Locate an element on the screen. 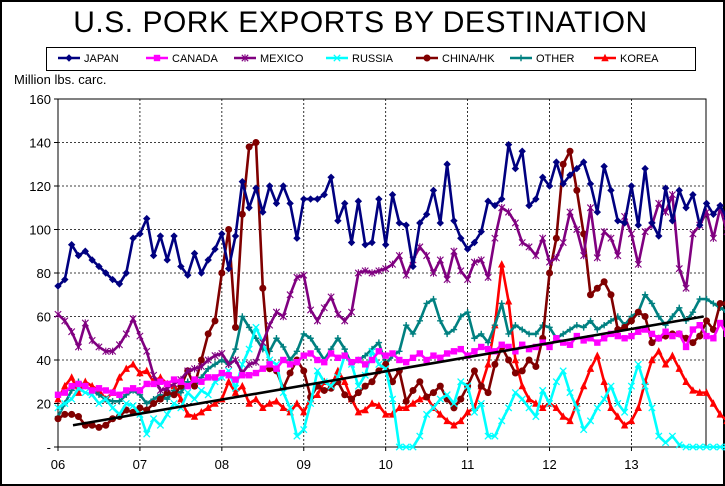  legend-swatch-marker is located at coordinates (69, 58).